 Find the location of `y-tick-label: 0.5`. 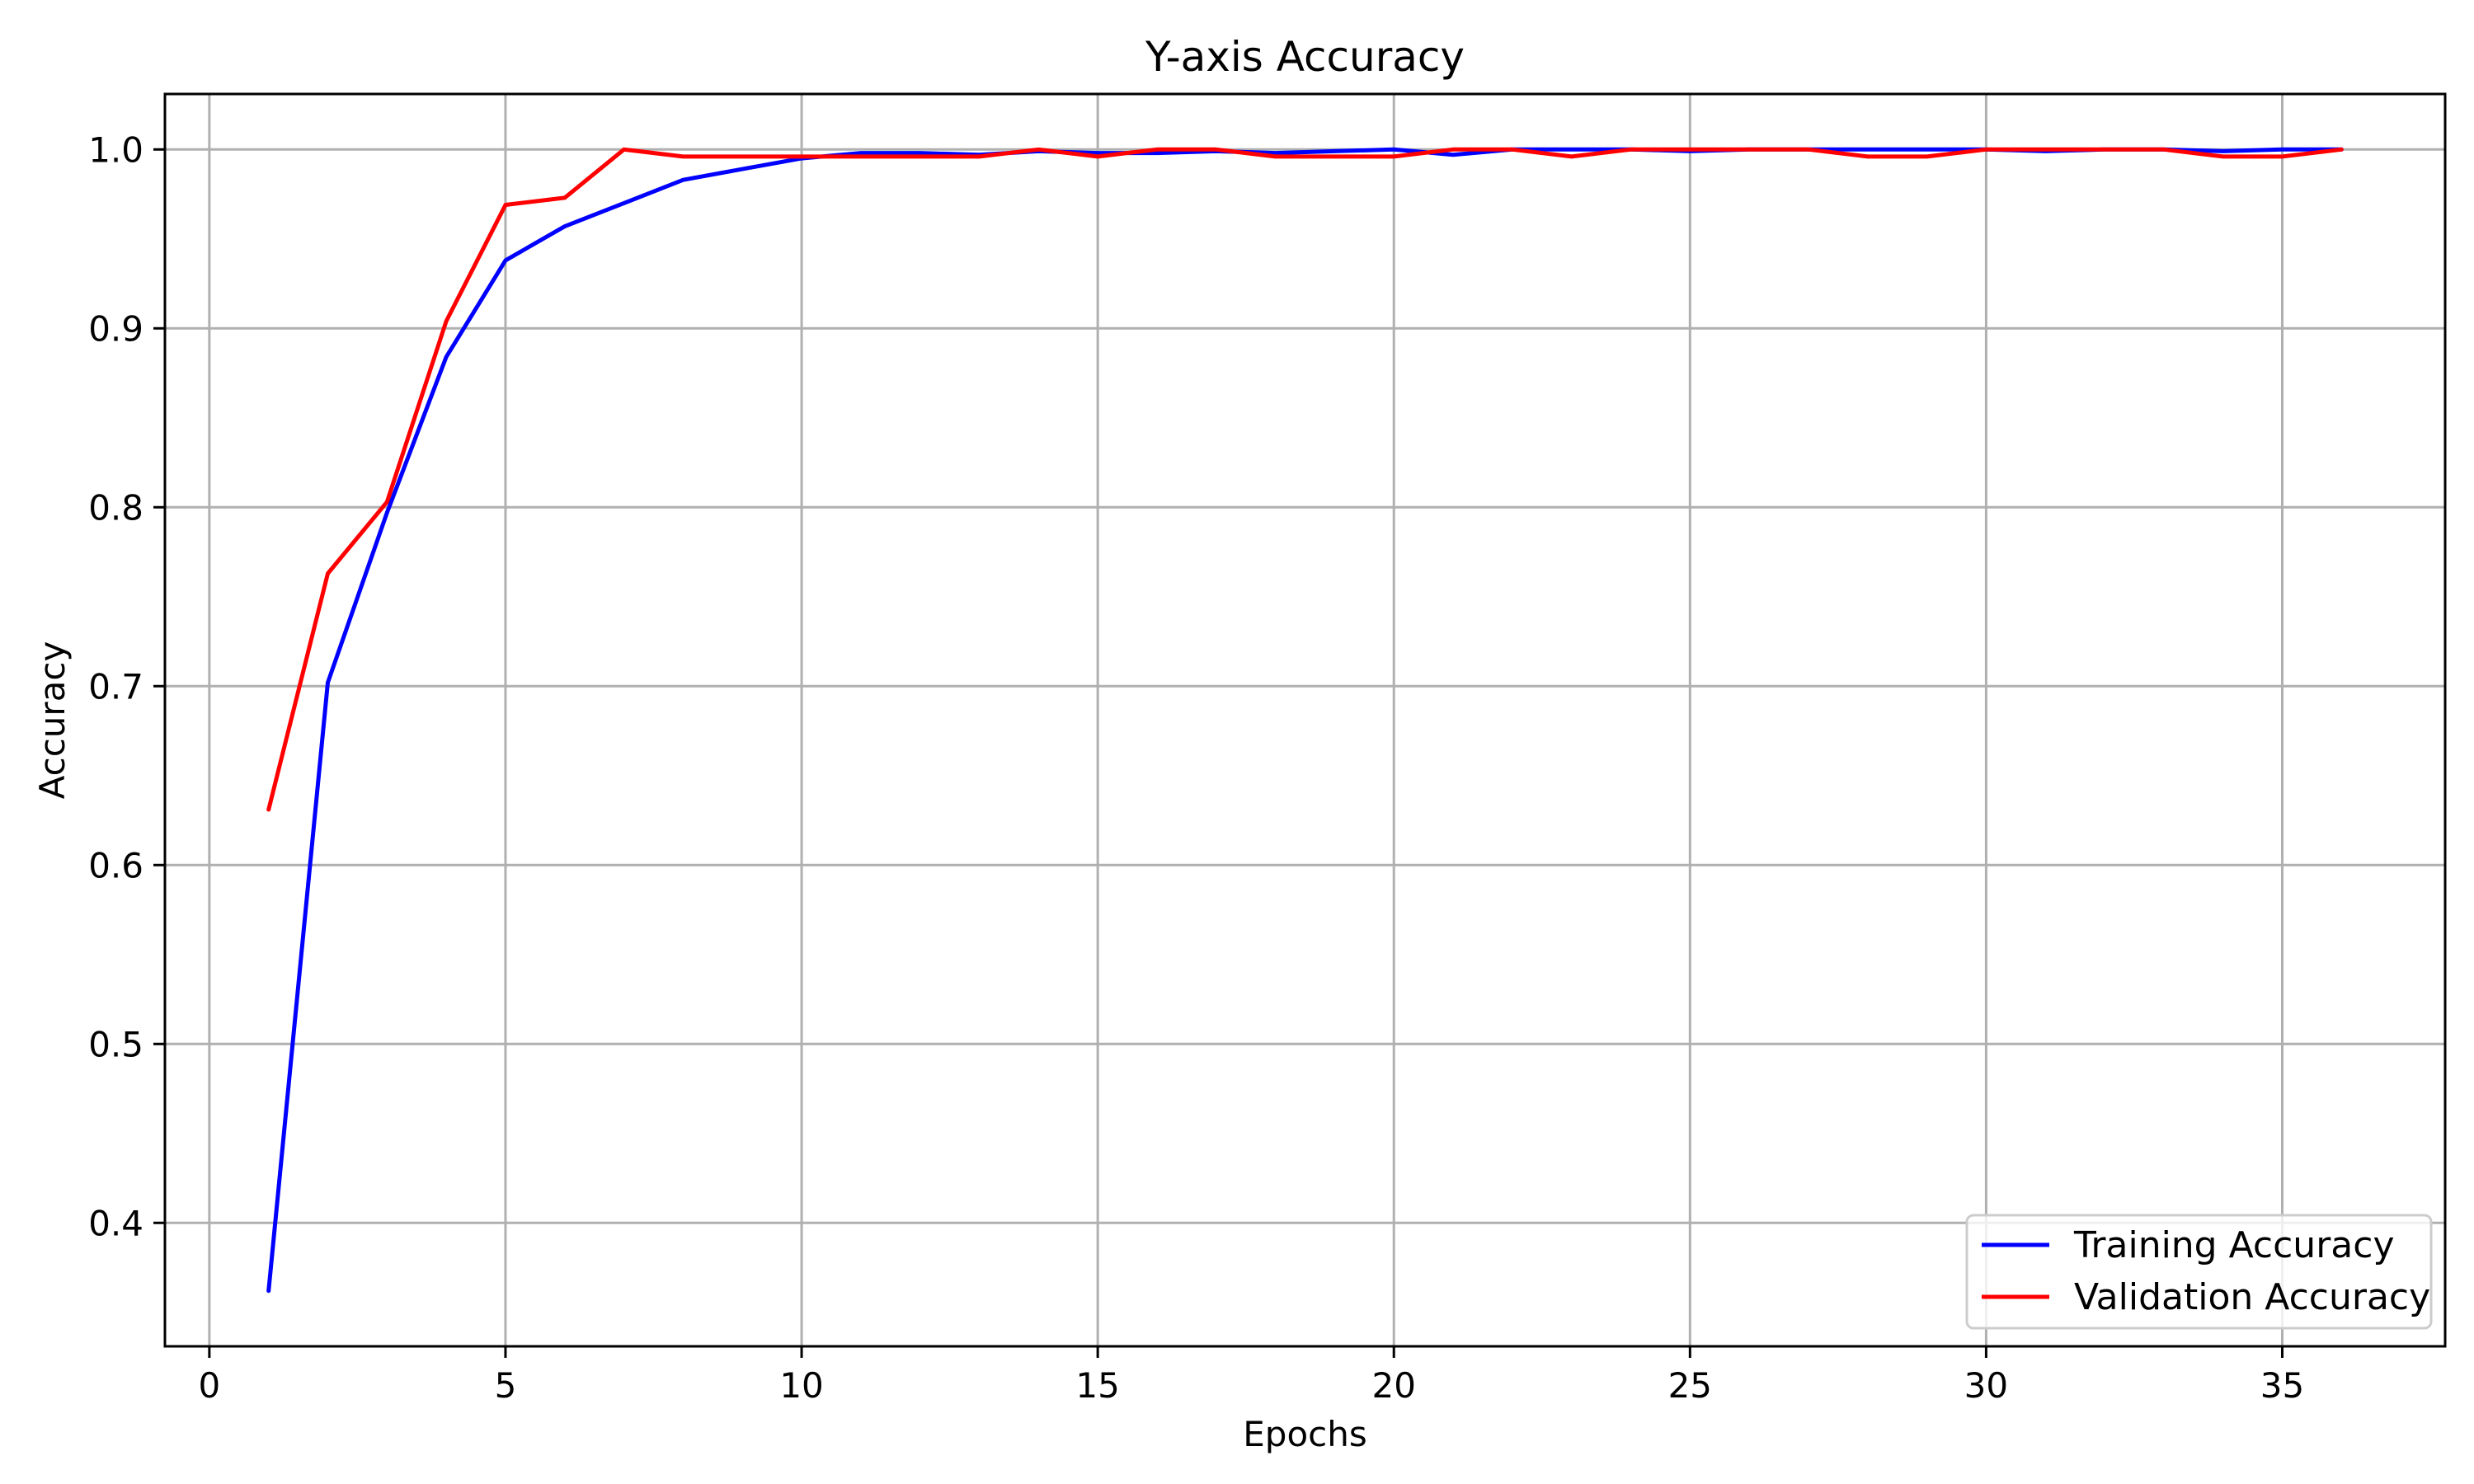

y-tick-label: 0.5 is located at coordinates (115, 1044).